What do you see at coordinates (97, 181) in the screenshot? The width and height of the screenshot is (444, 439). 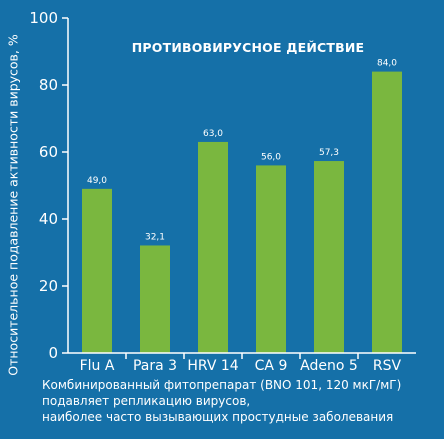 I see `bar-value-label: 49,0` at bounding box center [97, 181].